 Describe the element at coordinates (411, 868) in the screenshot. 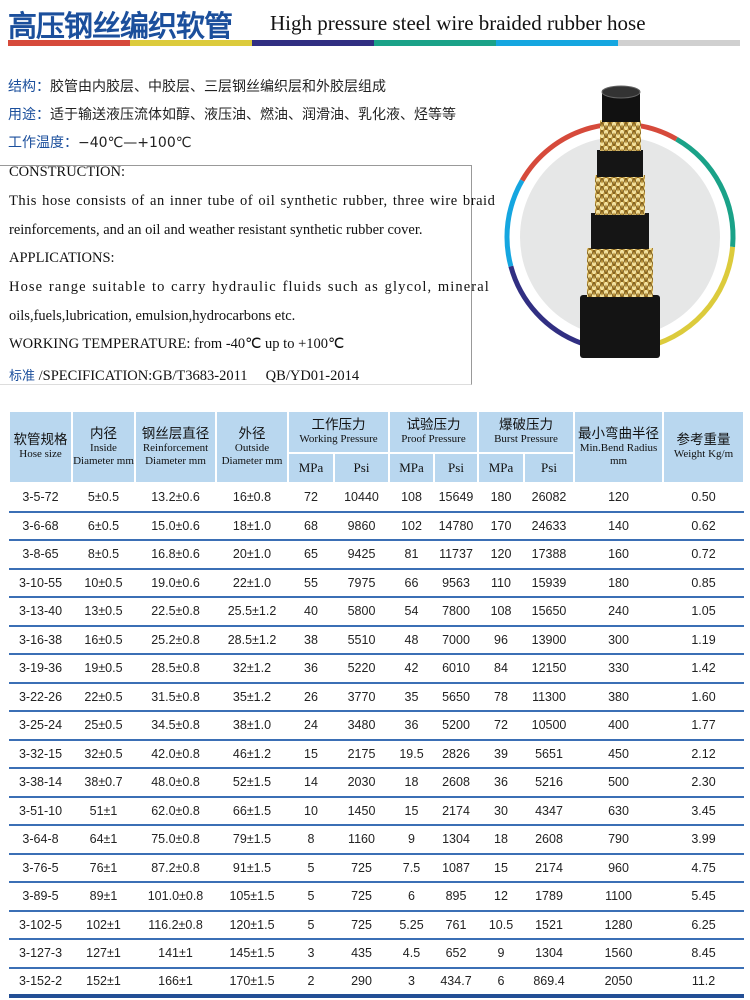

I see `table-cell: 7.5` at that location.